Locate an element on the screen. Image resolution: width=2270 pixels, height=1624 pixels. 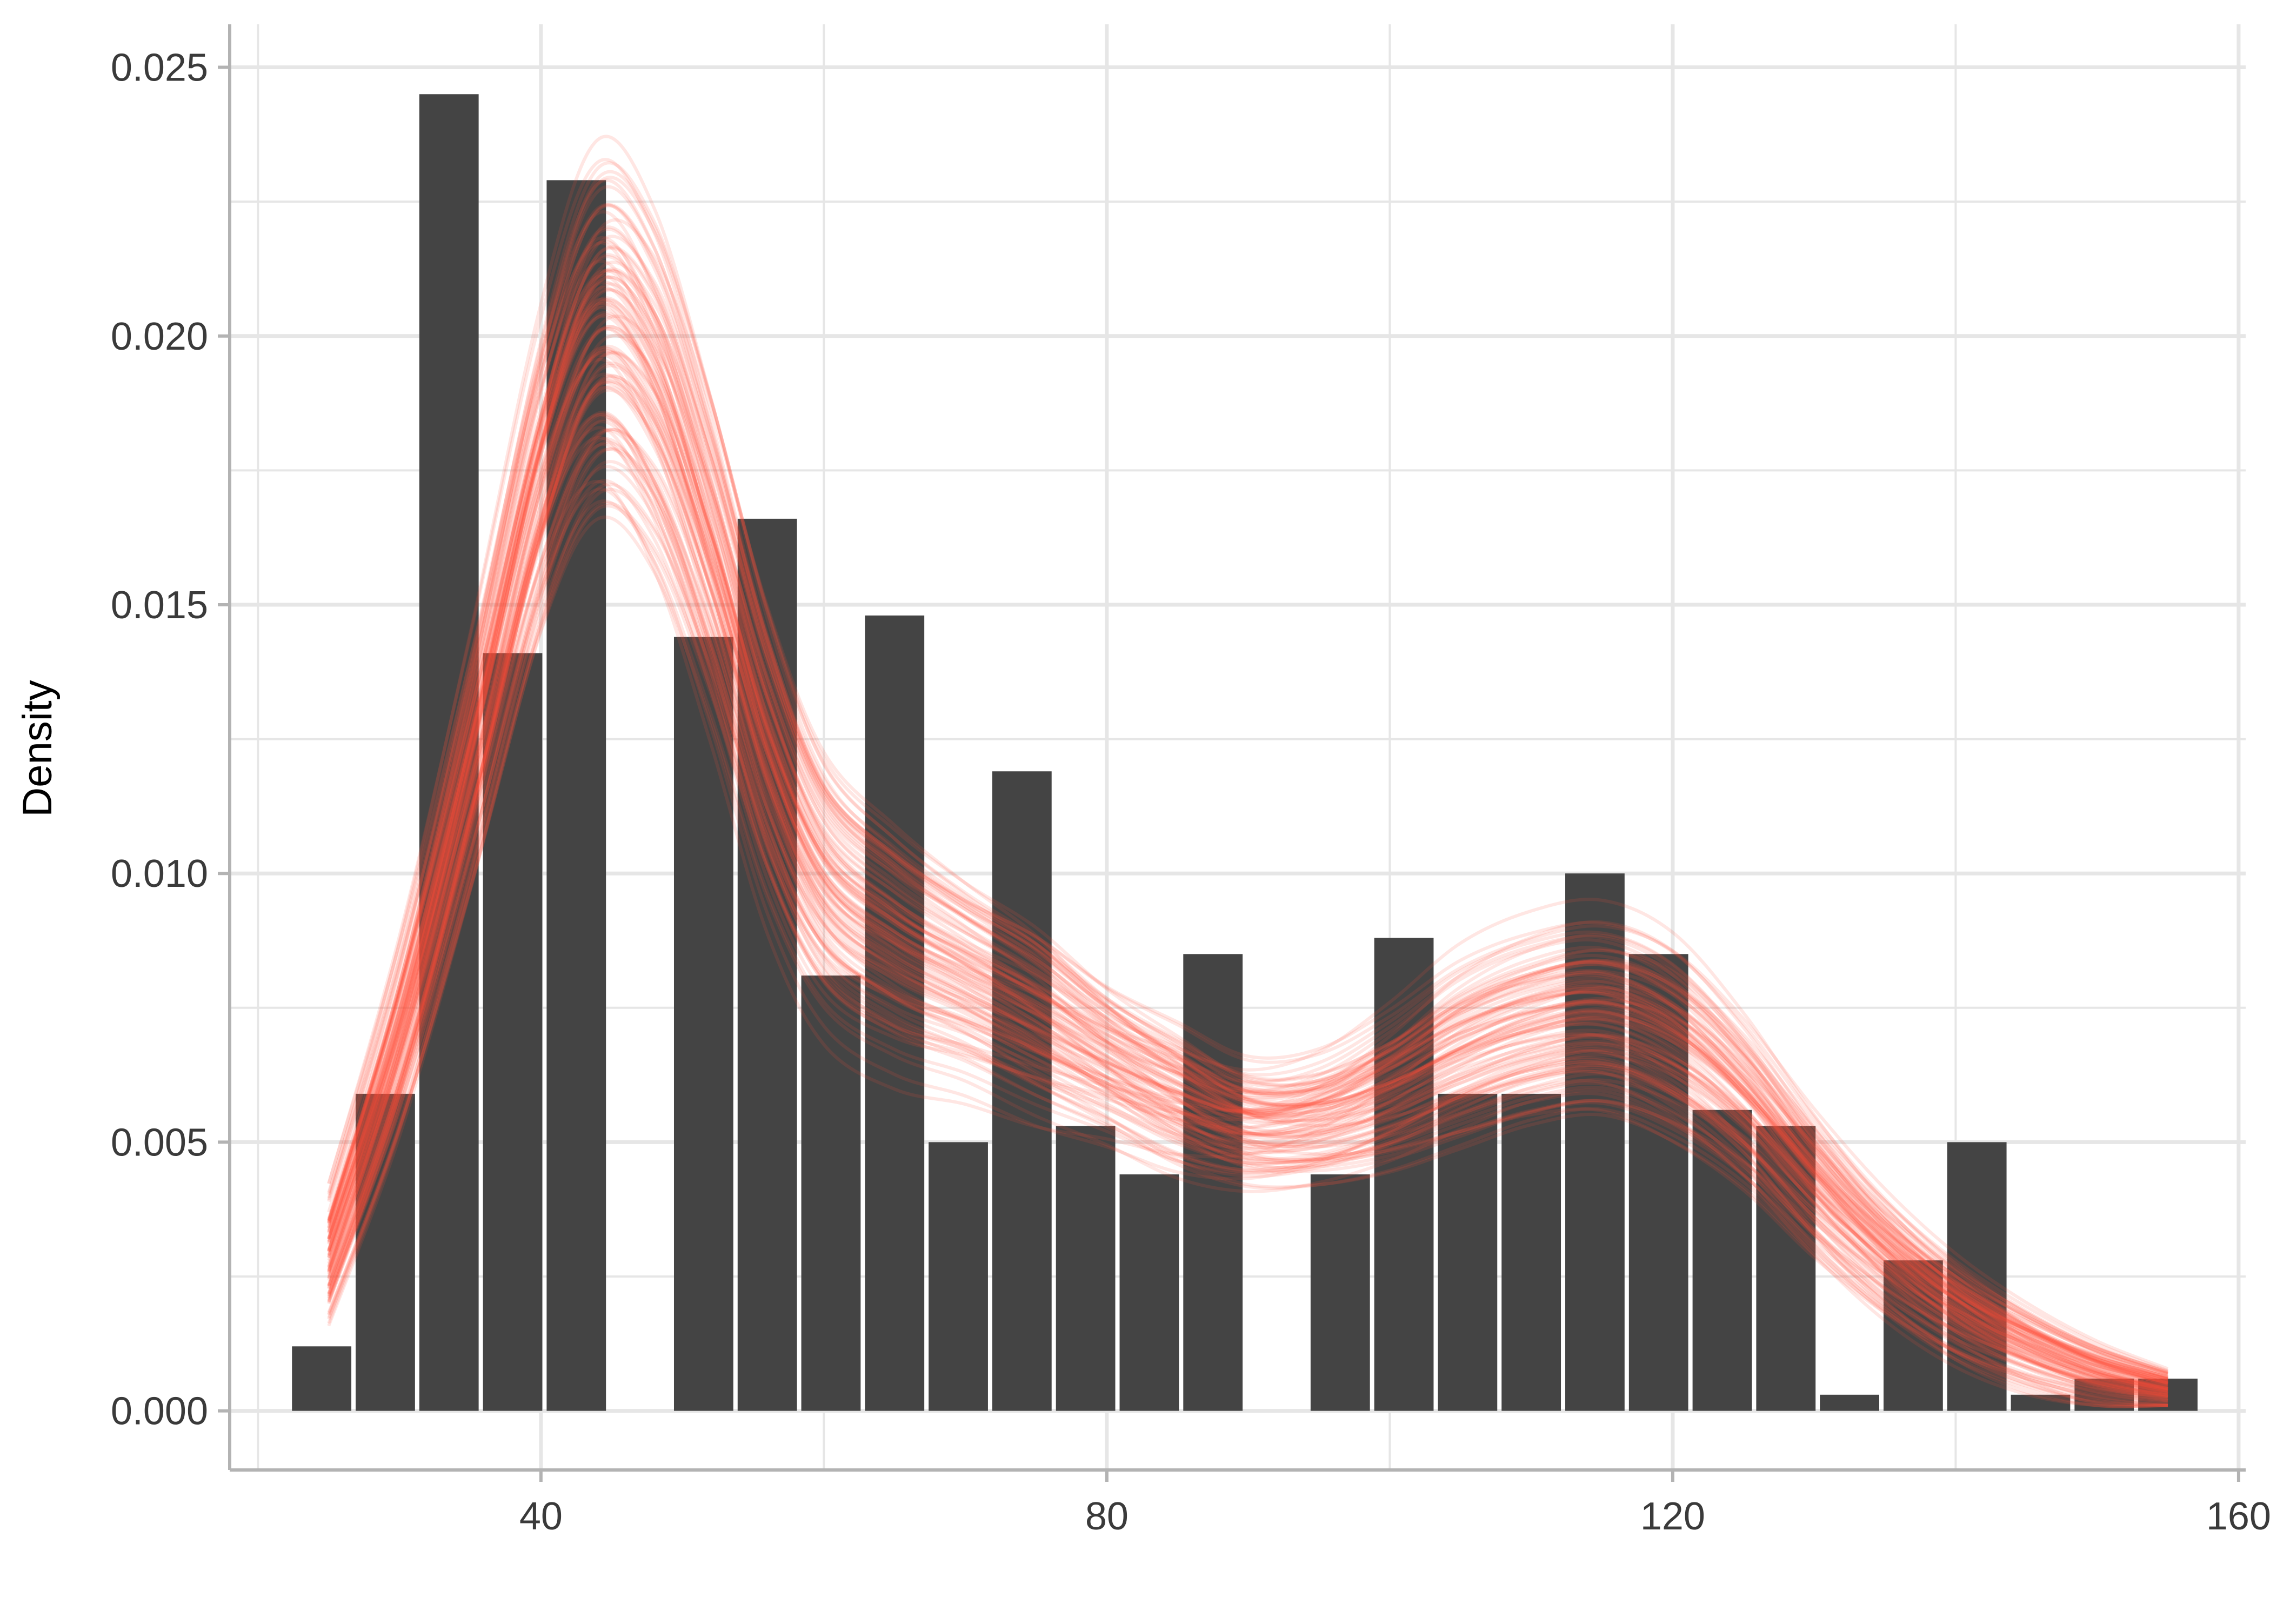
x-tick-label: 120 is located at coordinates (1672, 1516).